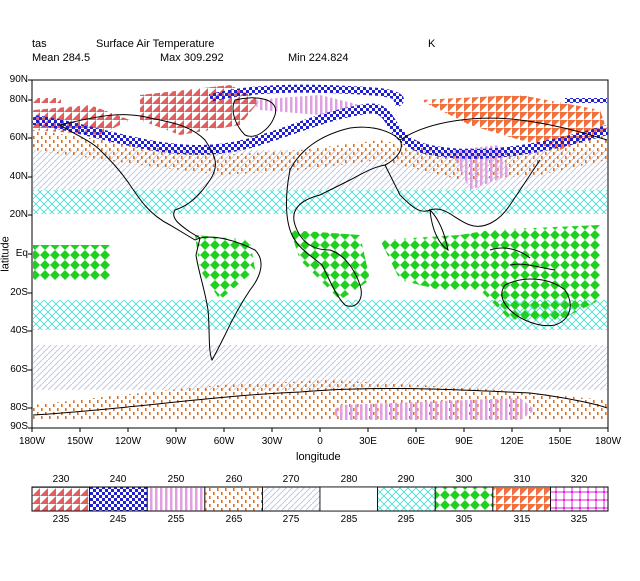  Describe the element at coordinates (155, 44) in the screenshot. I see `variable-long-name: Surface Air Temperature` at that location.